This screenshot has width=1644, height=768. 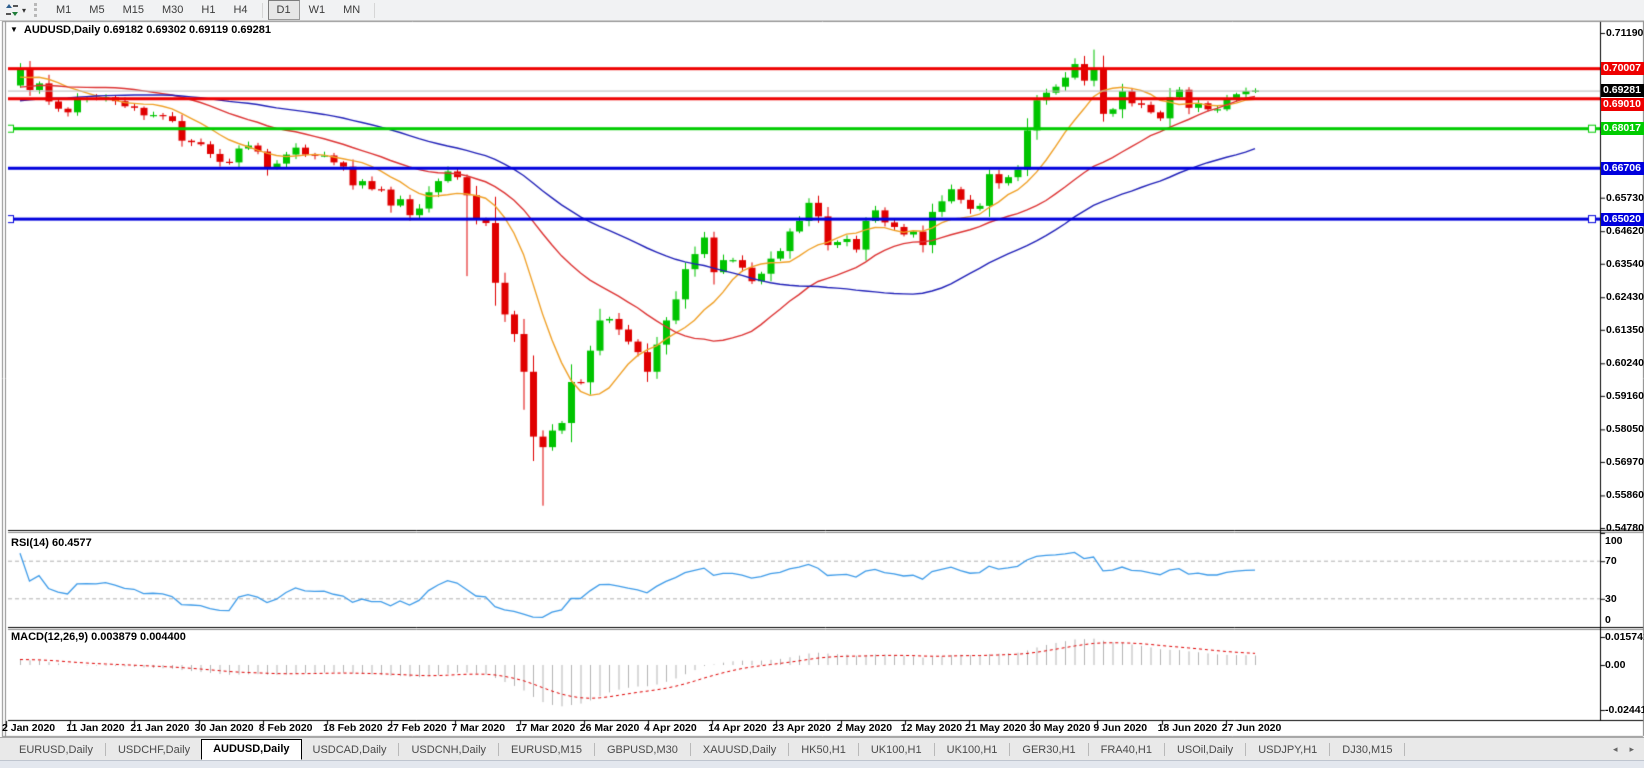 What do you see at coordinates (1631, 749) in the screenshot?
I see `tab-scroll-right-icon: ▸` at bounding box center [1631, 749].